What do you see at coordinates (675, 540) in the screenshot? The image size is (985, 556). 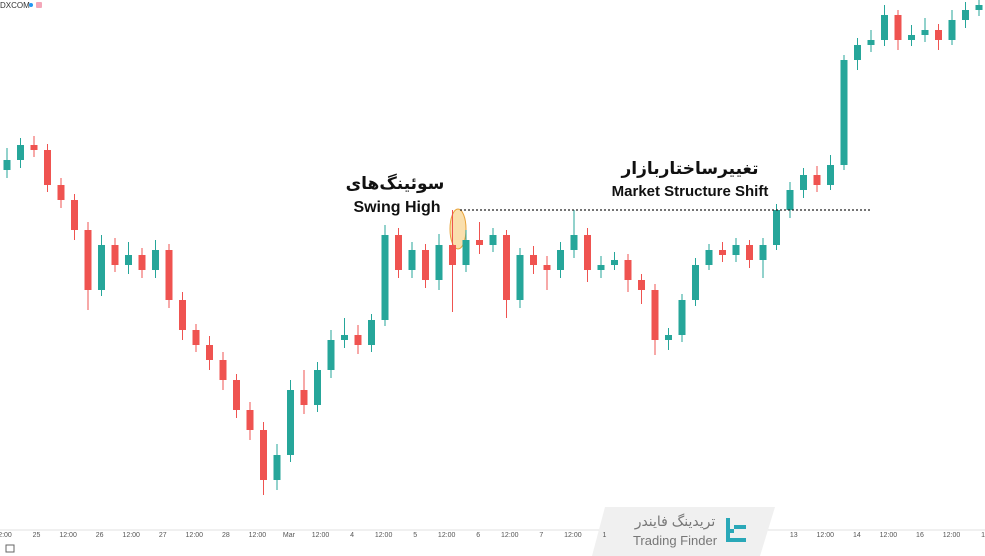 I see `brand-en: Trading Finder` at bounding box center [675, 540].